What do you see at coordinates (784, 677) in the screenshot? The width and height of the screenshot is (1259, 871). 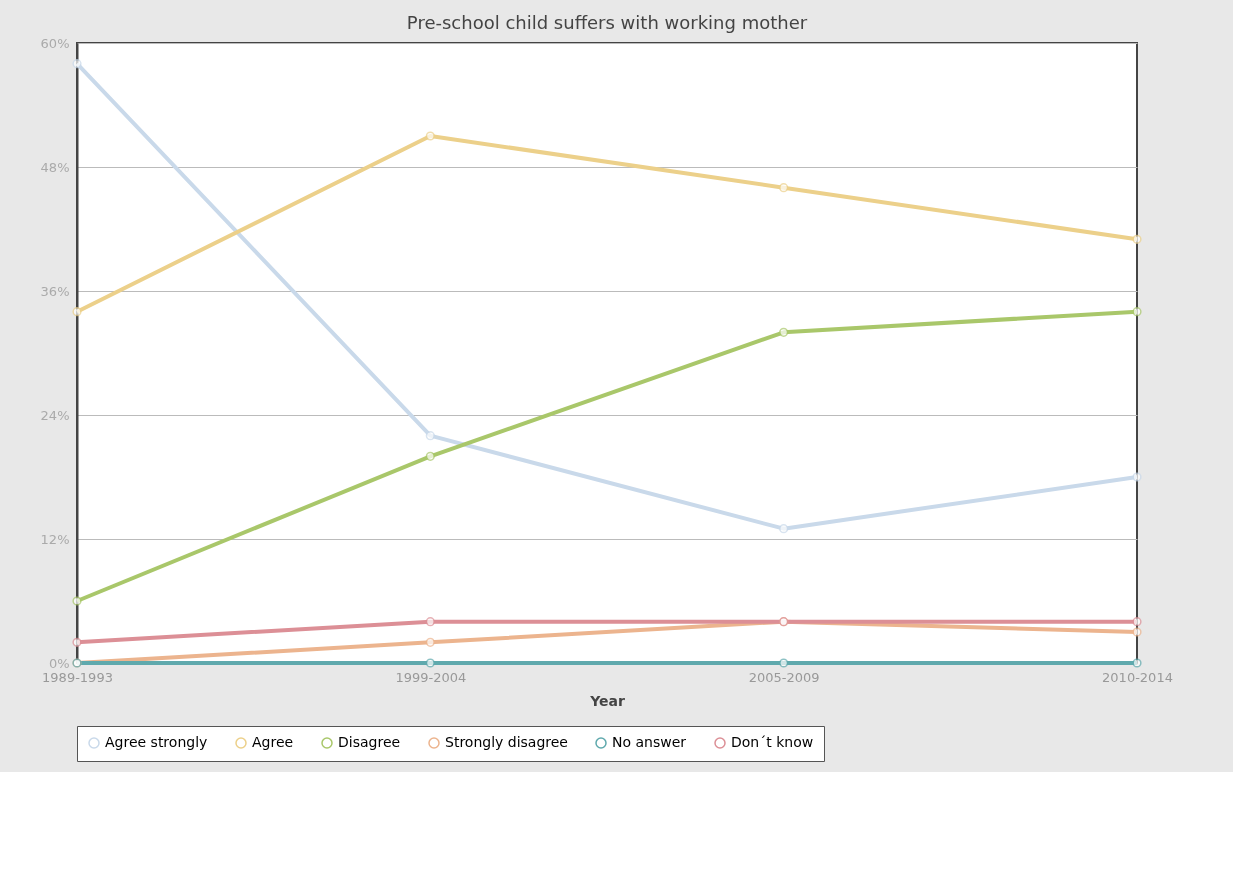 I see `x-tick-label: 2005-2009` at bounding box center [784, 677].